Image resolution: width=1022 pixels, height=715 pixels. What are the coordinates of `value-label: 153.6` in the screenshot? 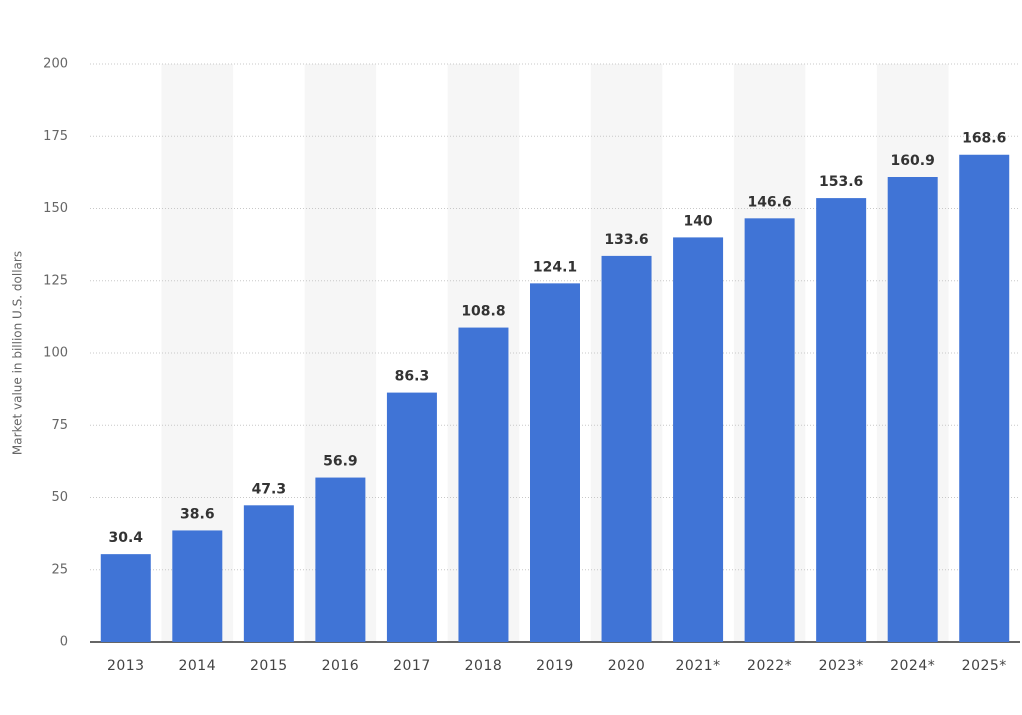 It's located at (841, 182).